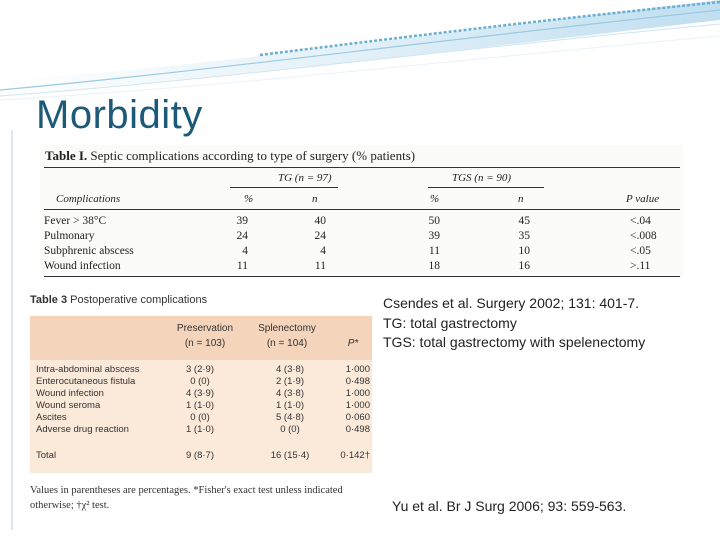 This screenshot has width=720, height=540. Describe the element at coordinates (305, 178) in the screenshot. I see `table1-group-tg: TG (n = 97)` at that location.